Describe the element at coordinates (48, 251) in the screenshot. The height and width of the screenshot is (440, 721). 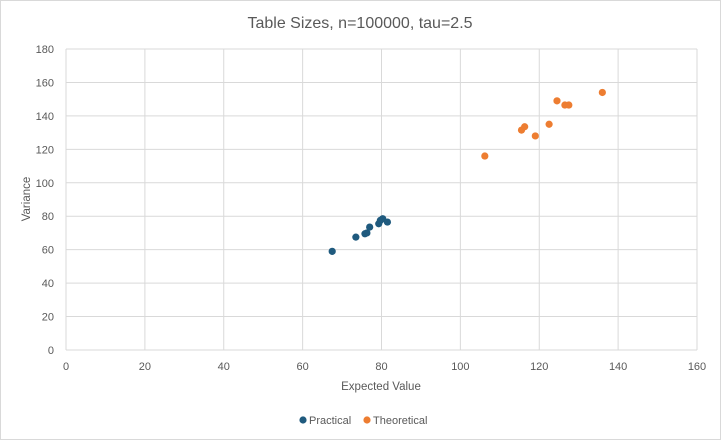
I see `y-tick-label: 60` at that location.